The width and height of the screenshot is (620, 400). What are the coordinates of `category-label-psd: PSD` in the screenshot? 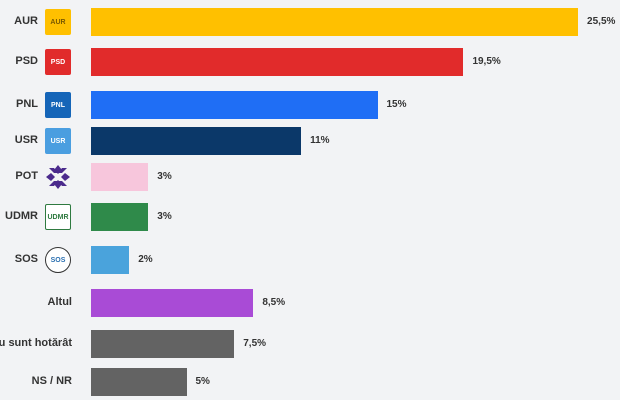 It's located at (26, 61).